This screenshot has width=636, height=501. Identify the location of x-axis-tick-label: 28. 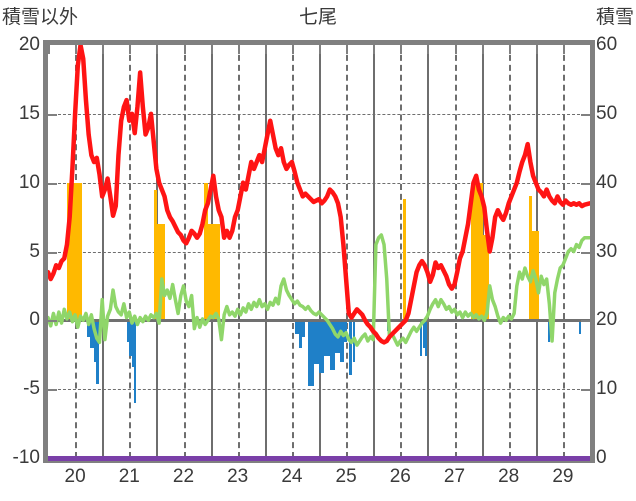
(509, 476).